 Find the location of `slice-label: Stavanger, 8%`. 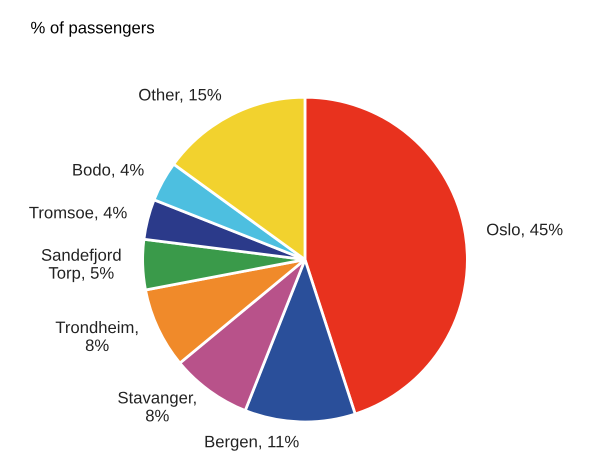

slice-label: Stavanger, 8% is located at coordinates (157, 407).